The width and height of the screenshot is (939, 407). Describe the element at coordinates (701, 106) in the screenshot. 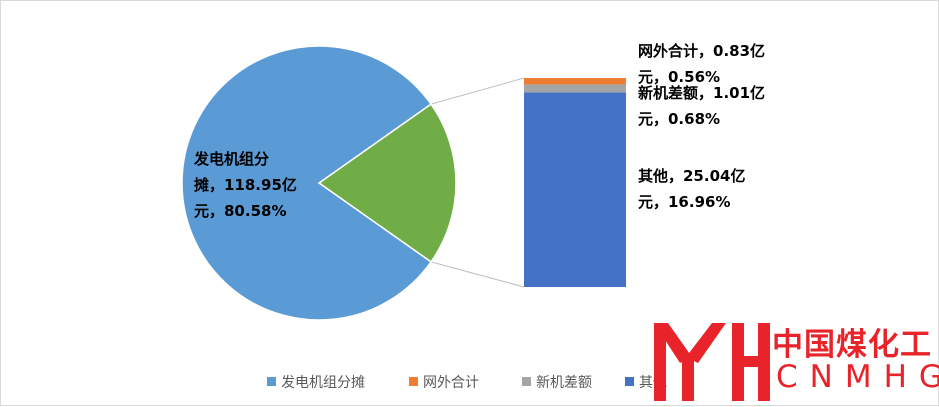

I see `data-label-new-unit-diff: 新机差额，1.01亿元，0.68%` at that location.